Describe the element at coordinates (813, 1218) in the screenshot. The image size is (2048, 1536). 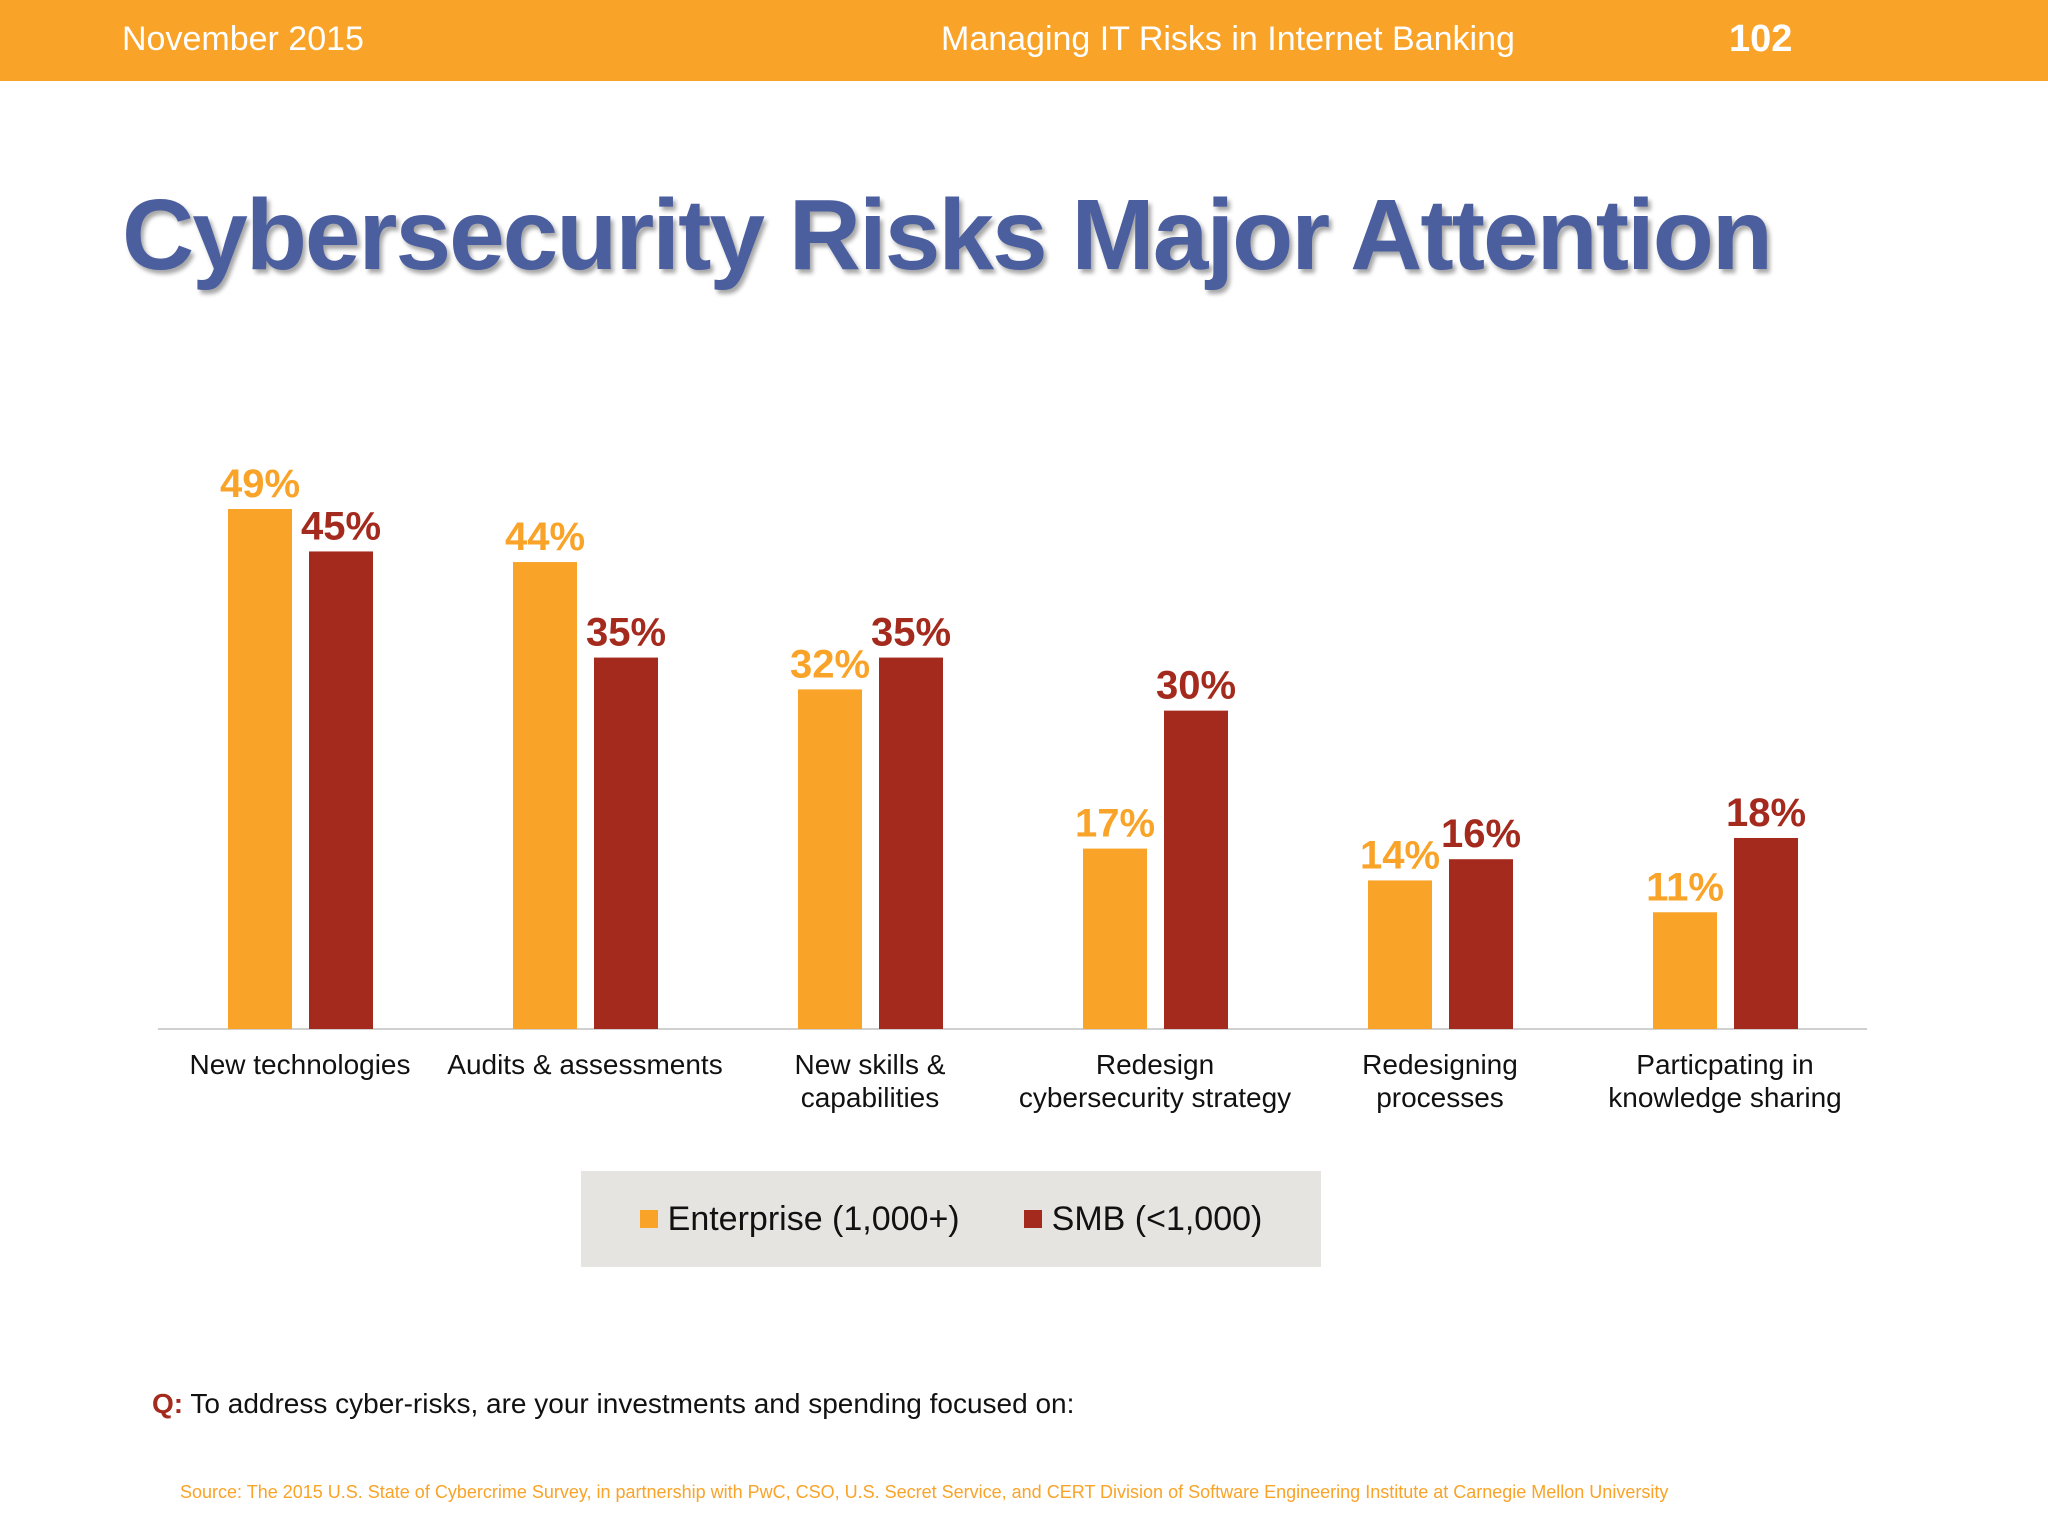
I see `legend-label-enterprise: Enterprise (1,000+)` at that location.